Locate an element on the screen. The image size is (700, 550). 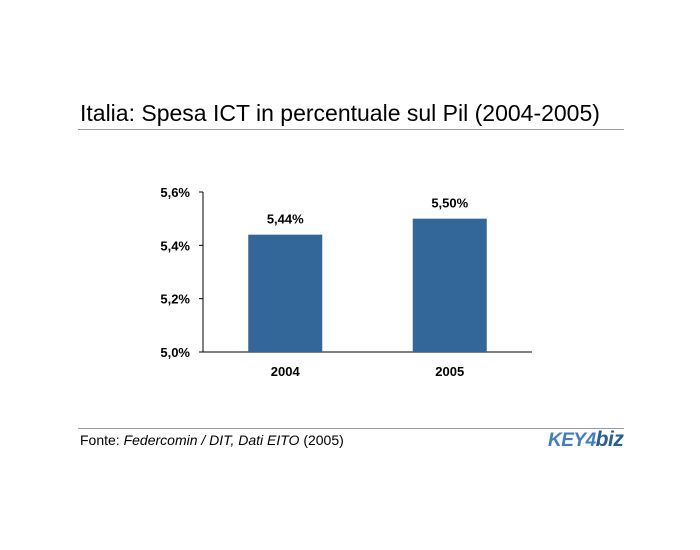
data-label-2005: 5,50% is located at coordinates (449, 203).